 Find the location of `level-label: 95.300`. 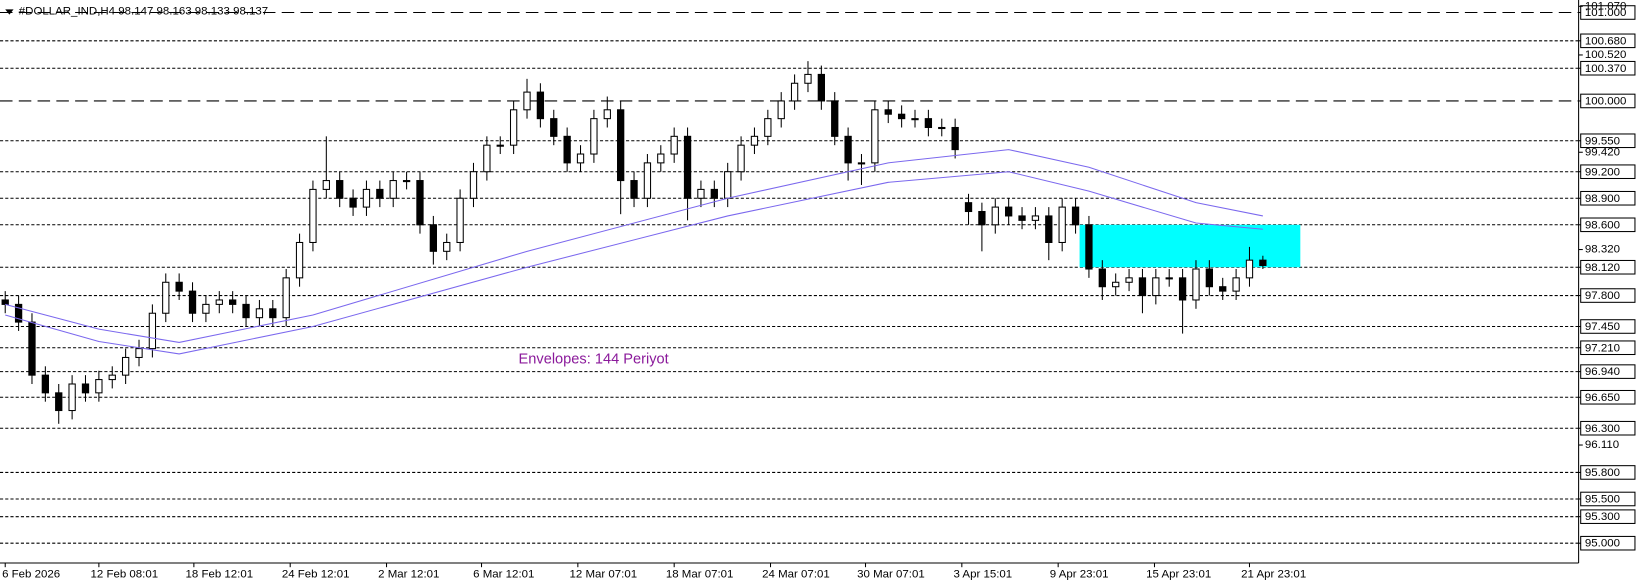

level-label: 95.300 is located at coordinates (1602, 517).